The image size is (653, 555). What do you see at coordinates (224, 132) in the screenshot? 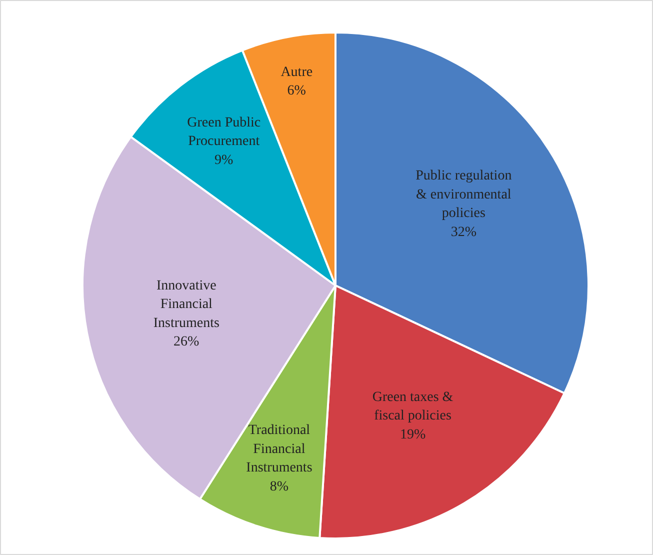
I see `slice-label: Green Public Procurement` at bounding box center [224, 132].